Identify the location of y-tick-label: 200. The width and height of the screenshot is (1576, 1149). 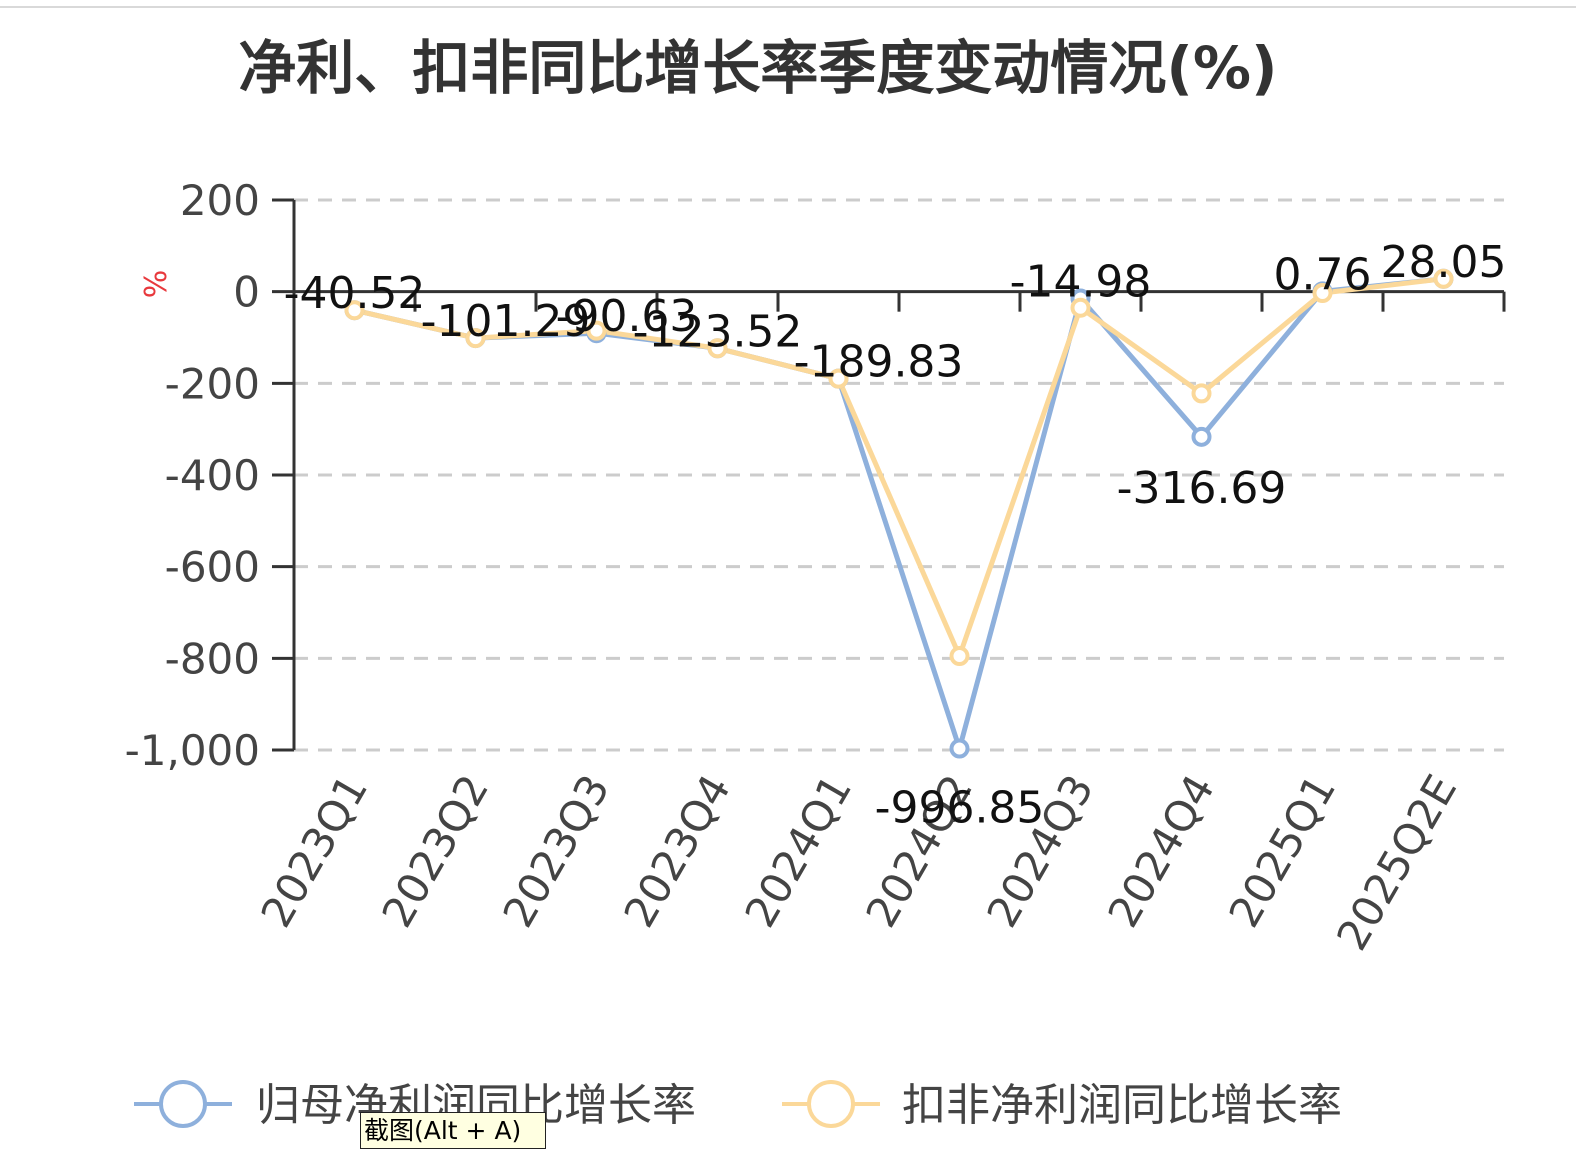
(220, 200).